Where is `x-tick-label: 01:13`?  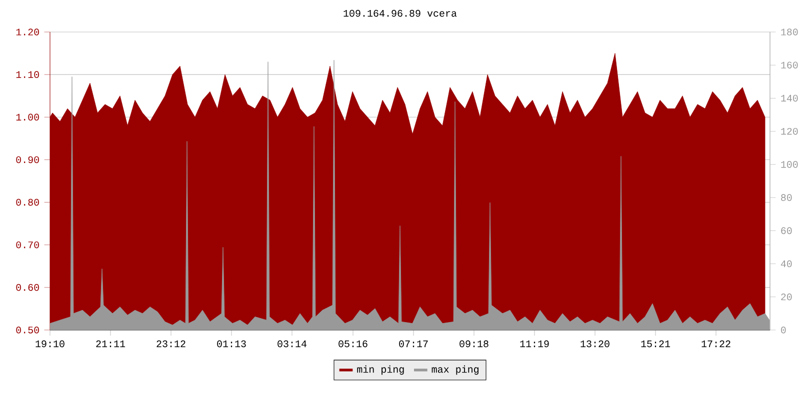
x-tick-label: 01:13 is located at coordinates (231, 344).